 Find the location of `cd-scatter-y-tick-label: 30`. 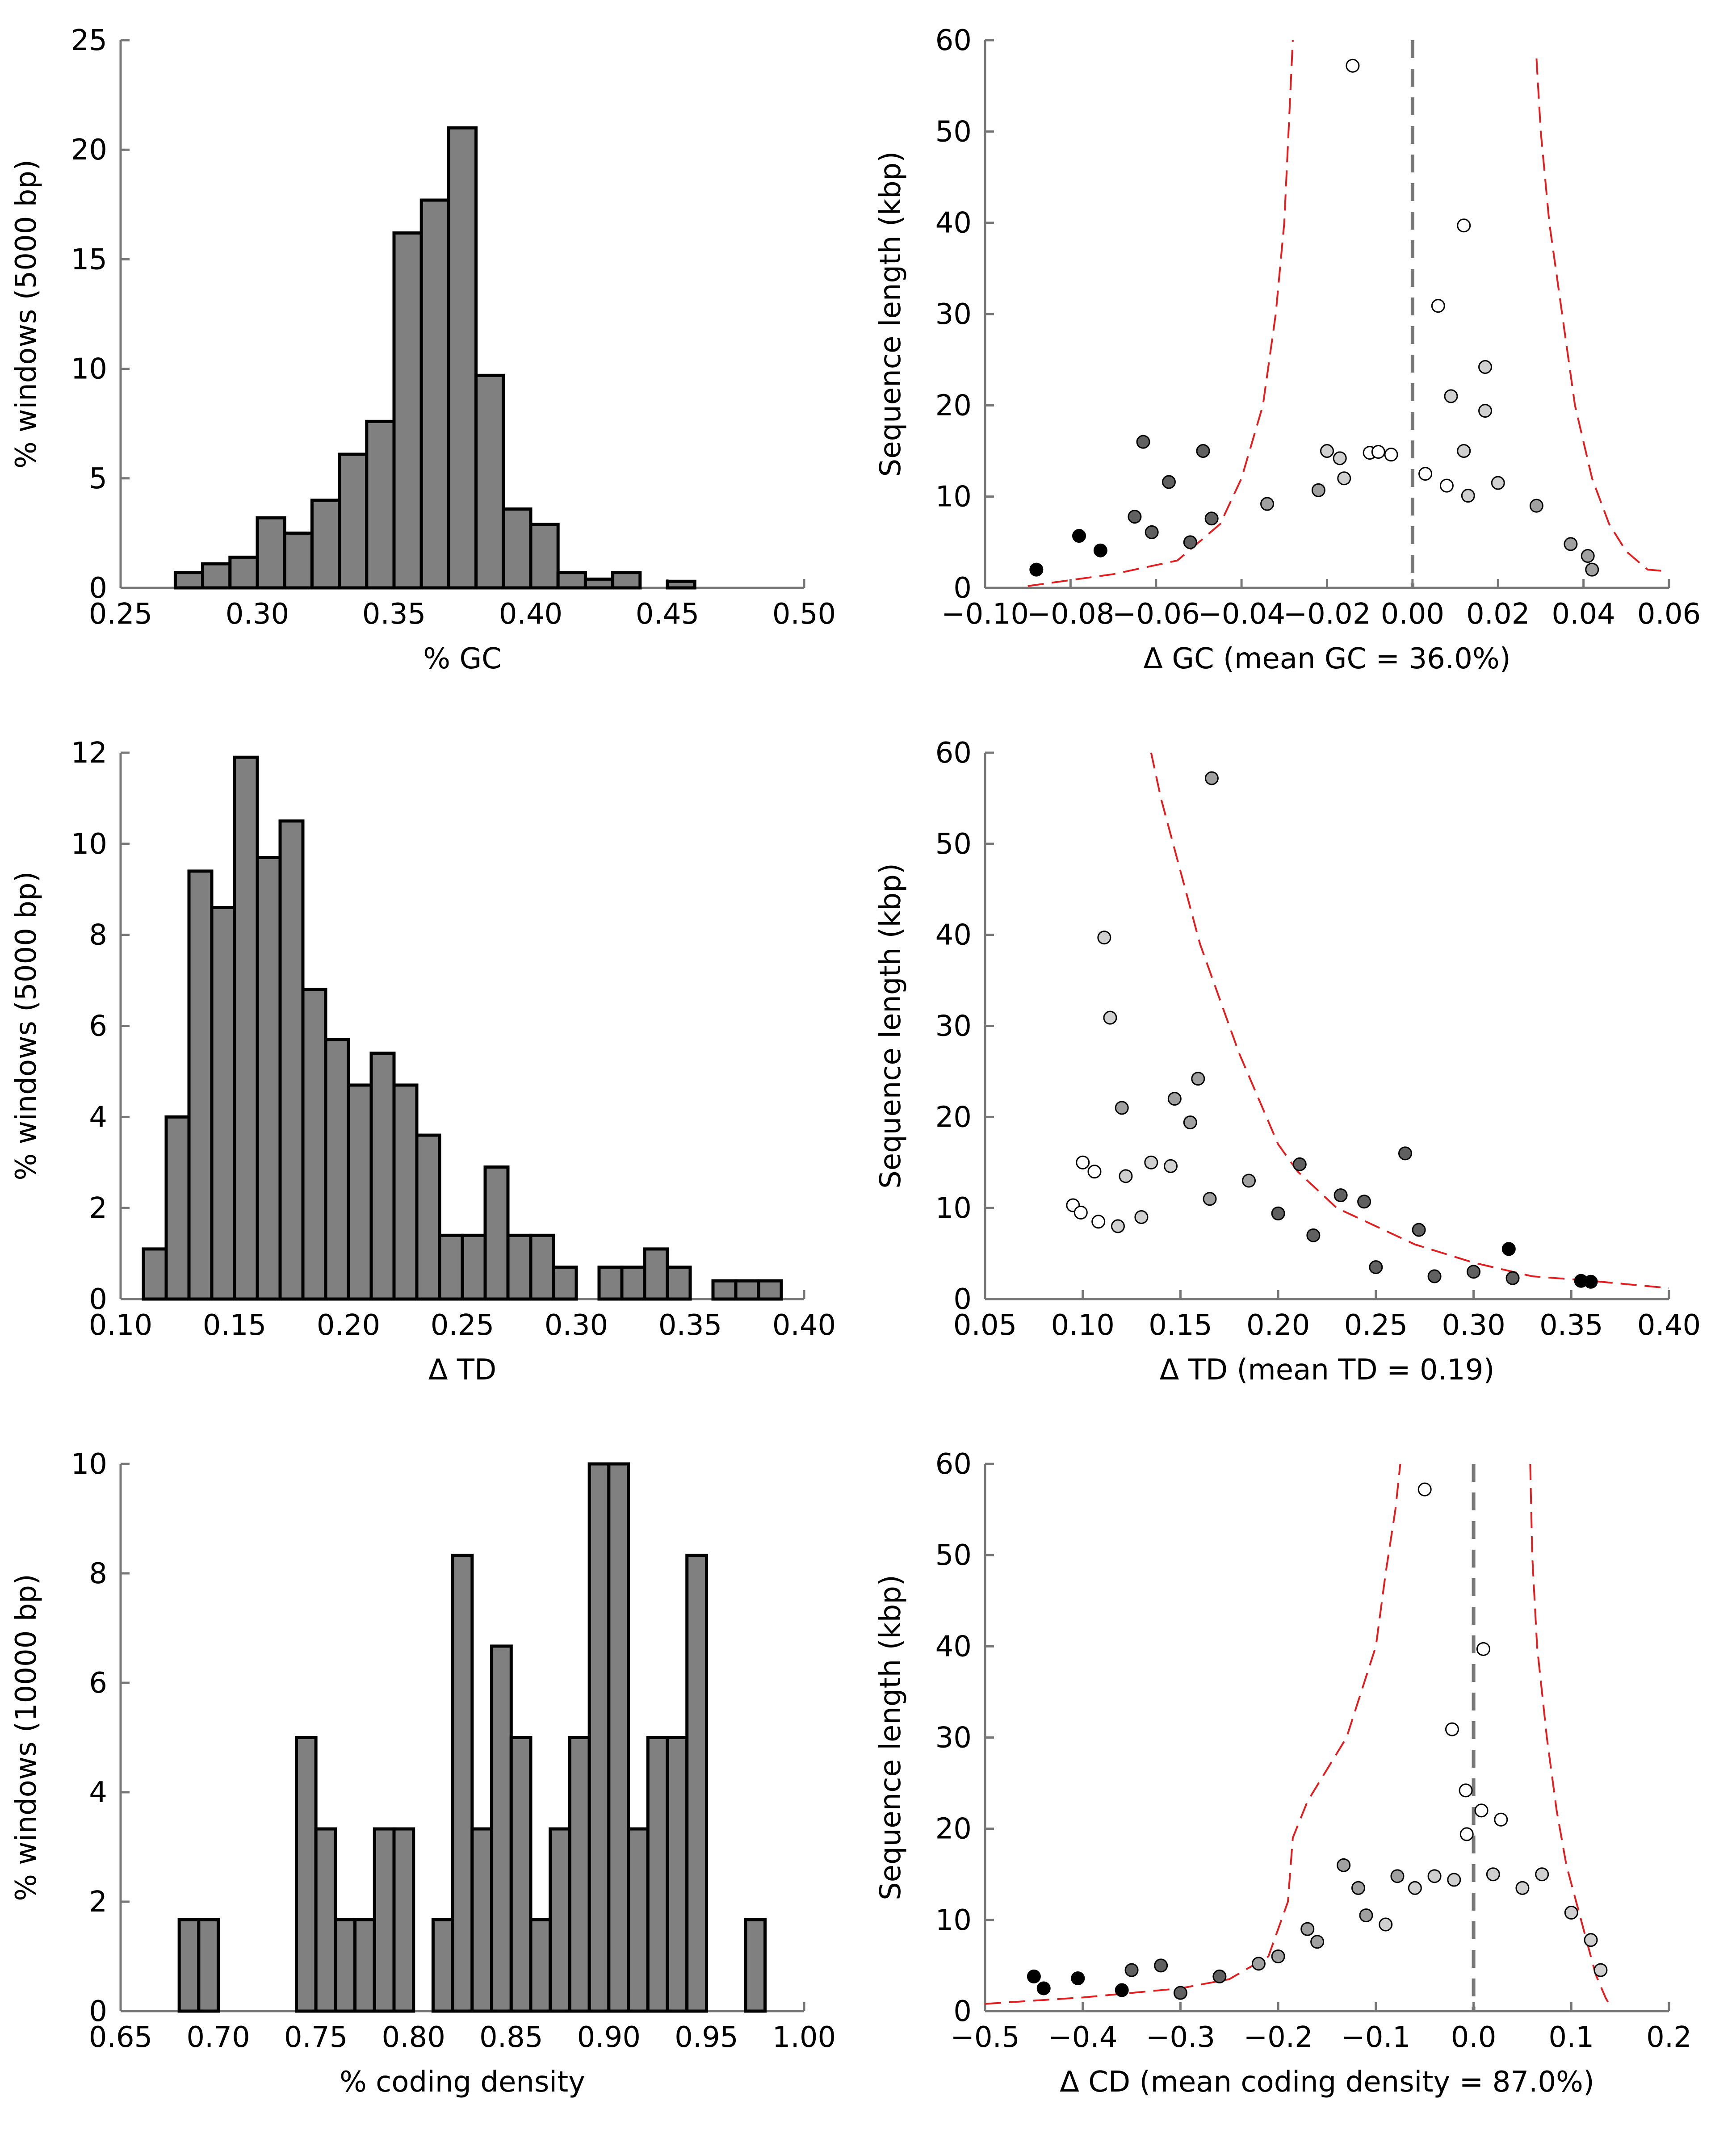

cd-scatter-y-tick-label: 30 is located at coordinates (953, 1739).